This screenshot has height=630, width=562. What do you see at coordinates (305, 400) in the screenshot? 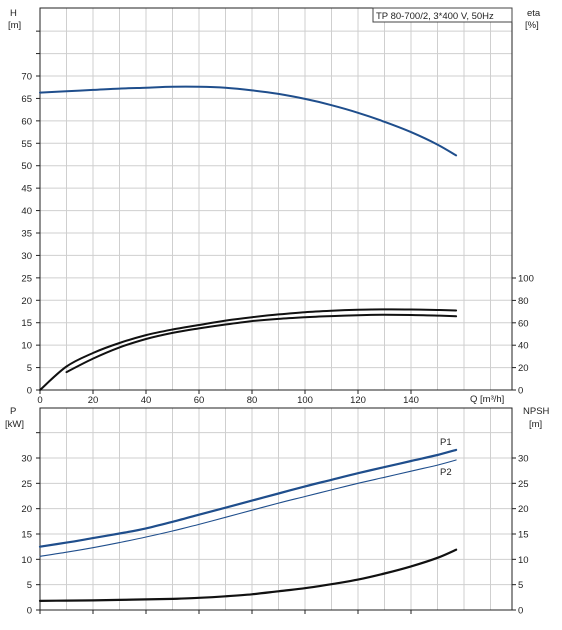
I see `x-tick-label: 100` at bounding box center [305, 400].